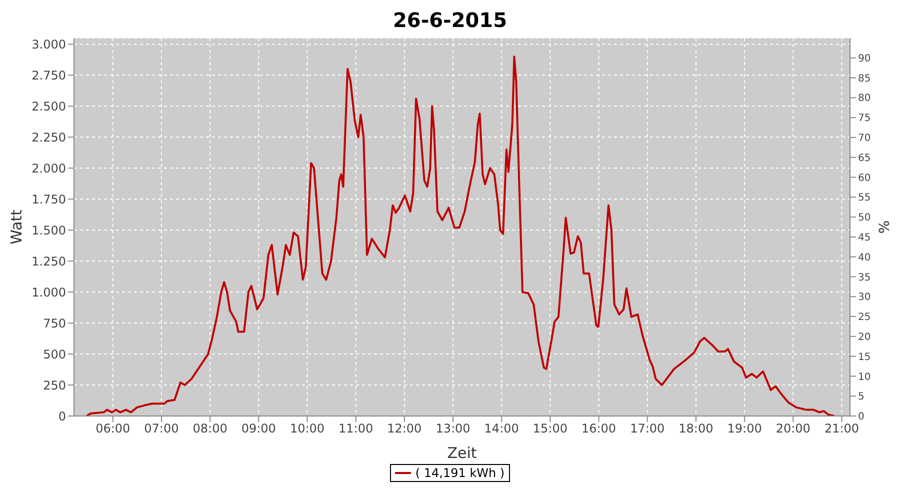 The width and height of the screenshot is (900, 500). I want to click on y2-tick-label: 5, so click(861, 397).